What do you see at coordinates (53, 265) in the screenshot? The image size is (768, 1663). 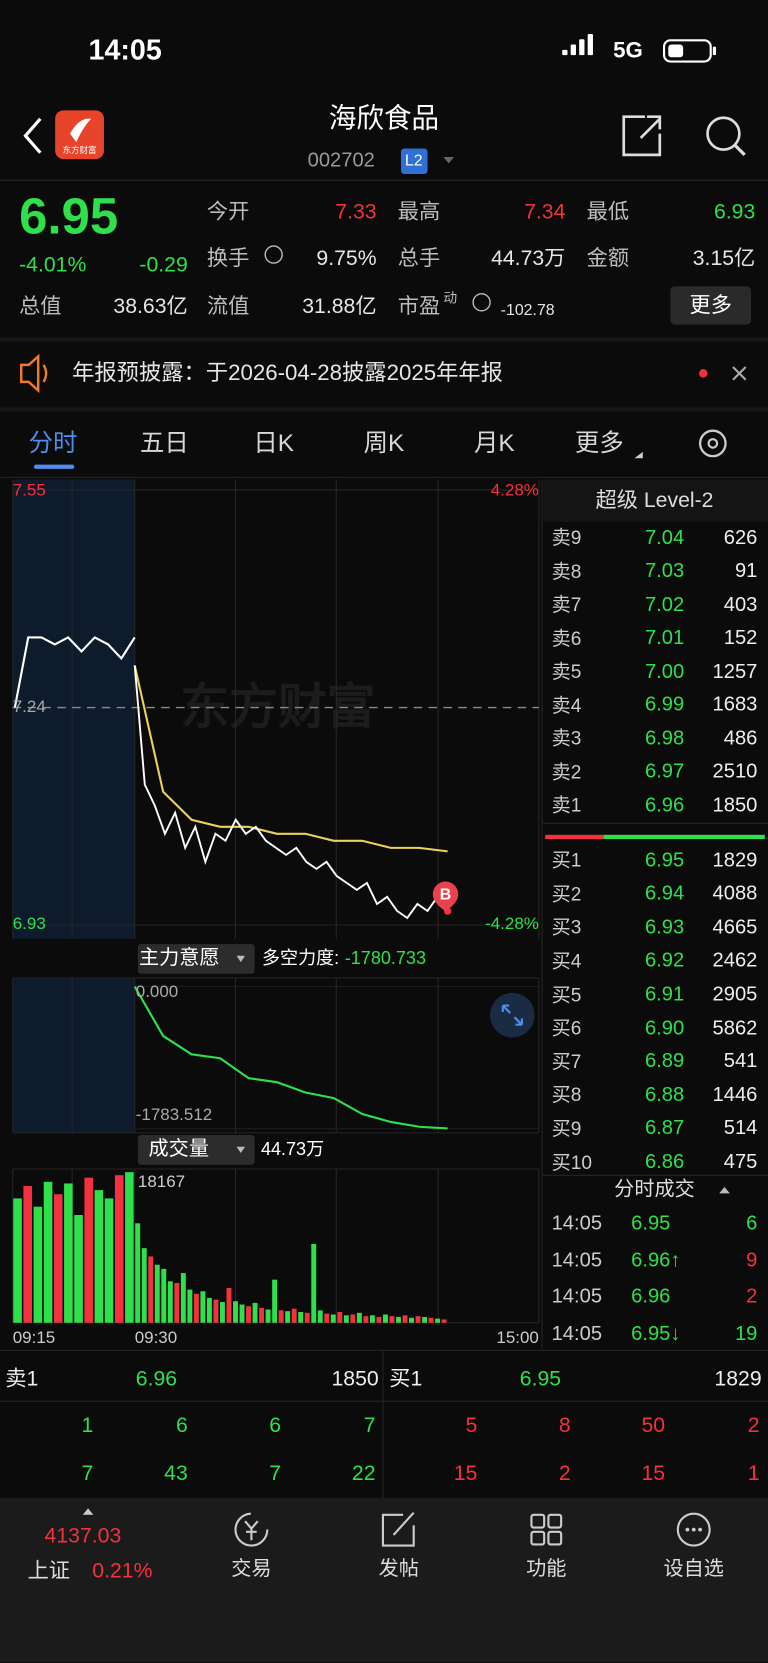 I see `change-pct: -4.01%` at bounding box center [53, 265].